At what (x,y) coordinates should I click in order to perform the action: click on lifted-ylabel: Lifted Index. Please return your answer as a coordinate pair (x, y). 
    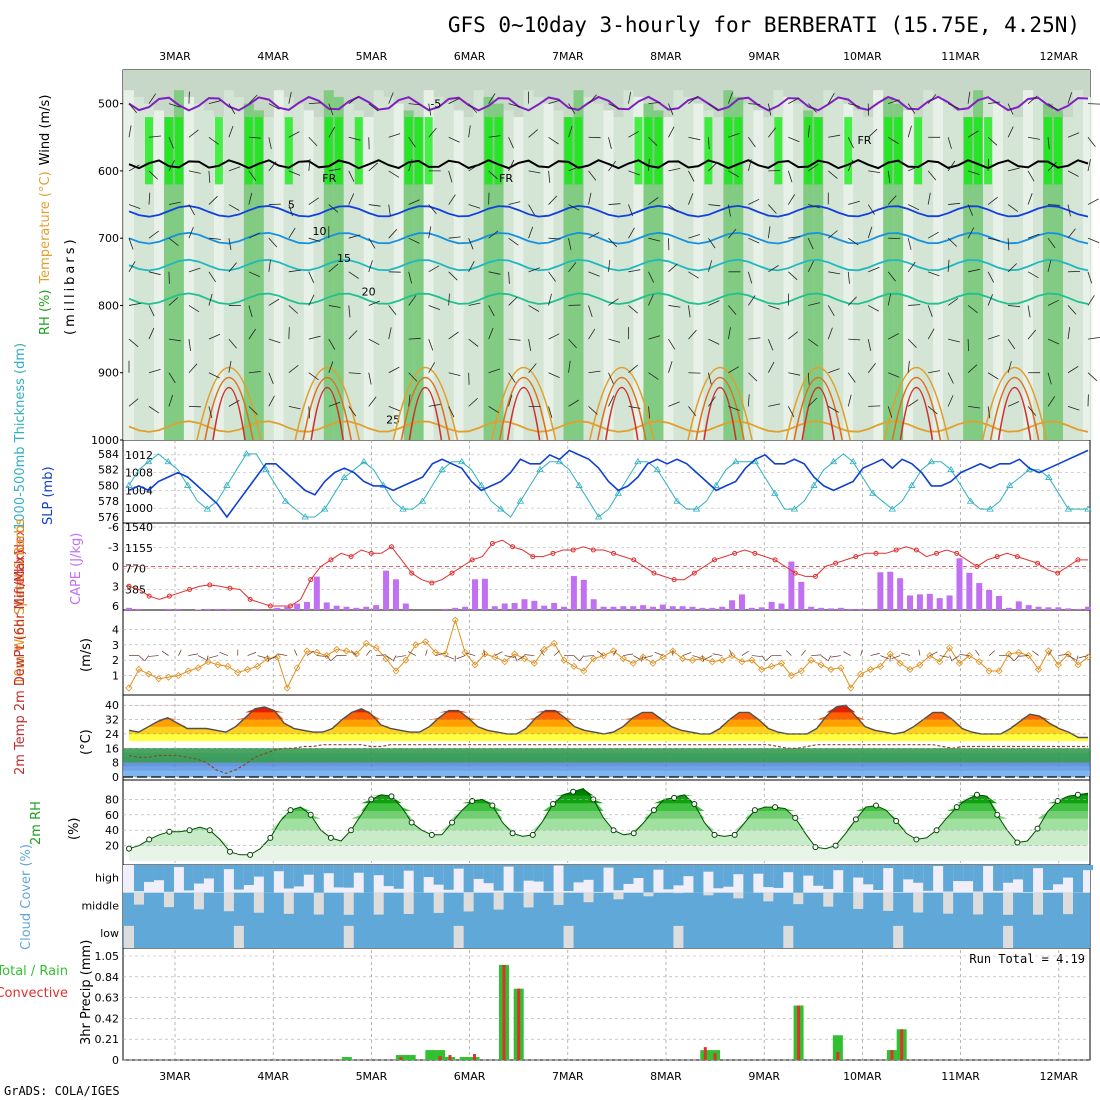
    Looking at the image, I should click on (20, 566).